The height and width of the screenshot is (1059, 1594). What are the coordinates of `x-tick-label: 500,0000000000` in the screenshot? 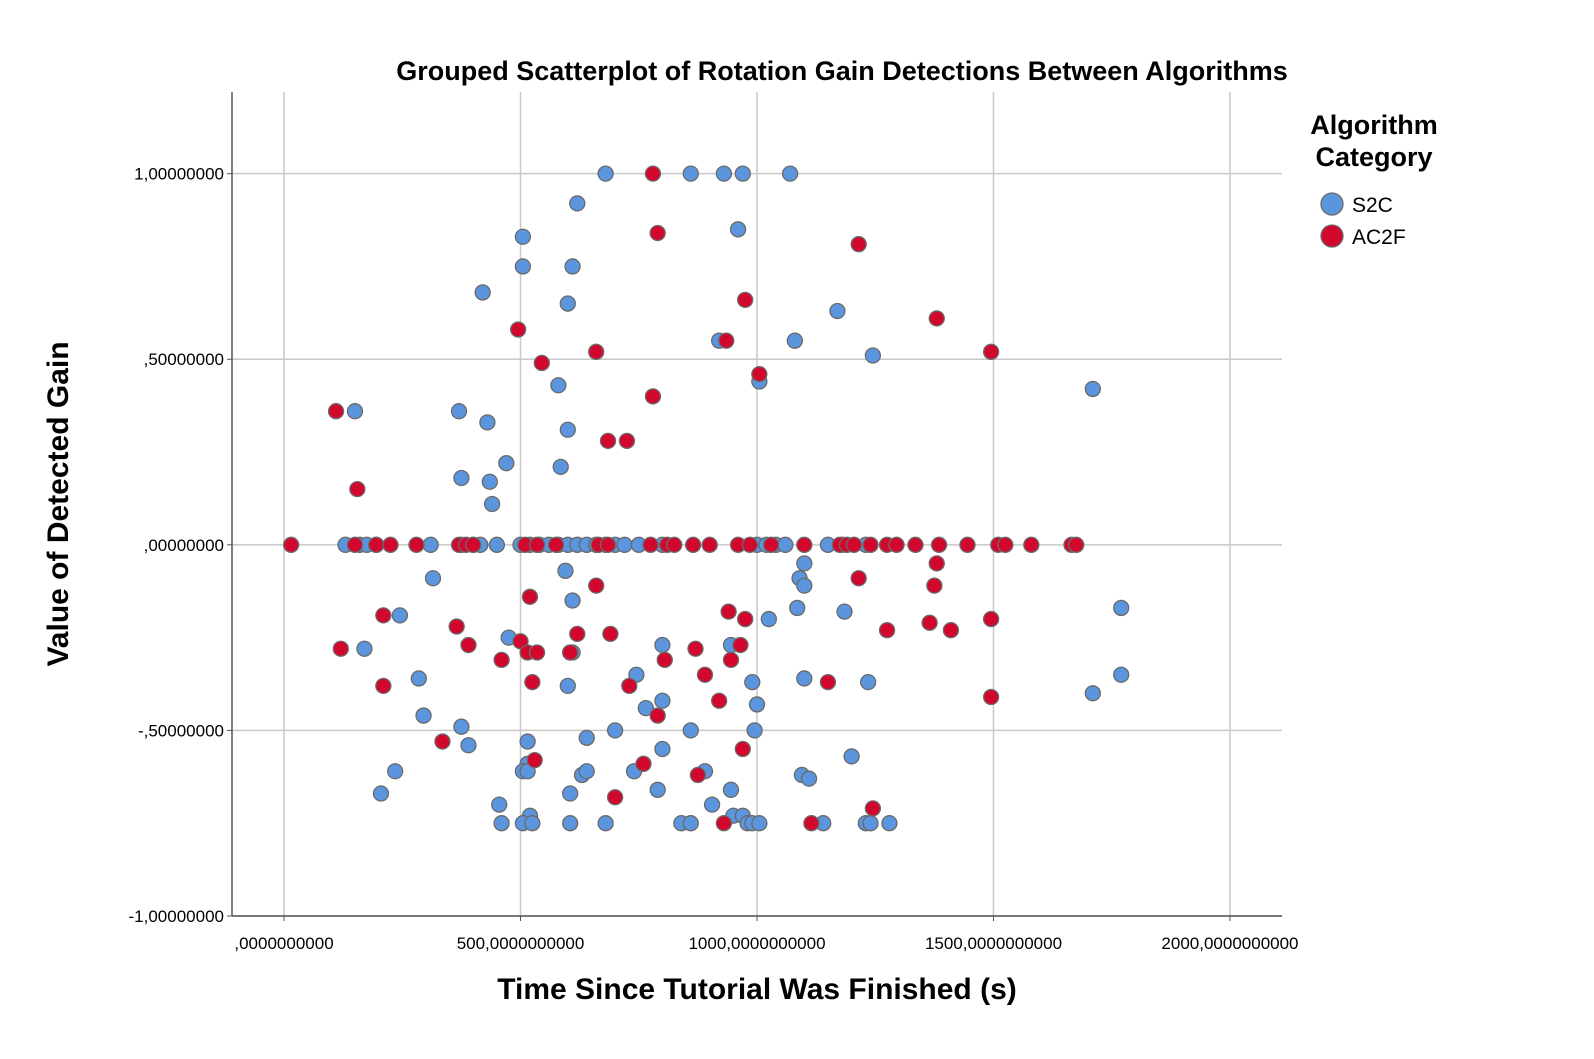 It's located at (521, 943).